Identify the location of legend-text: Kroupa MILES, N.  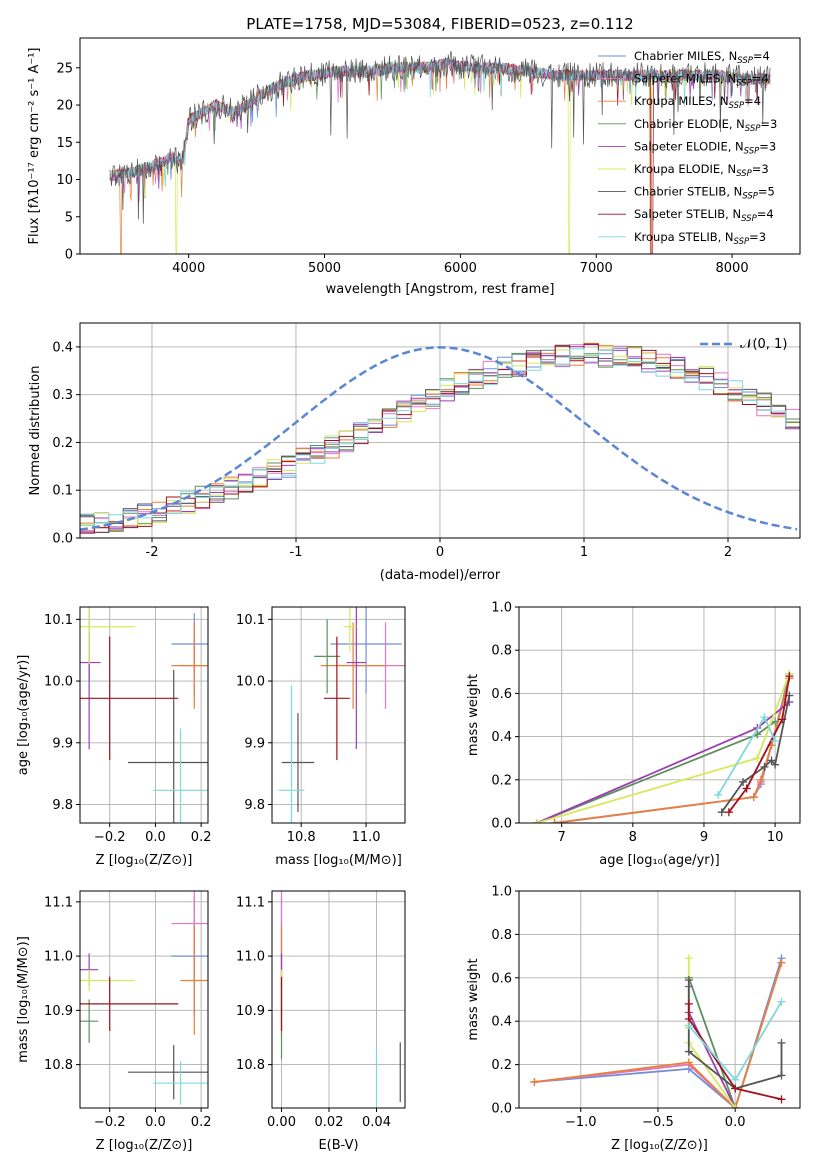
(681, 101).